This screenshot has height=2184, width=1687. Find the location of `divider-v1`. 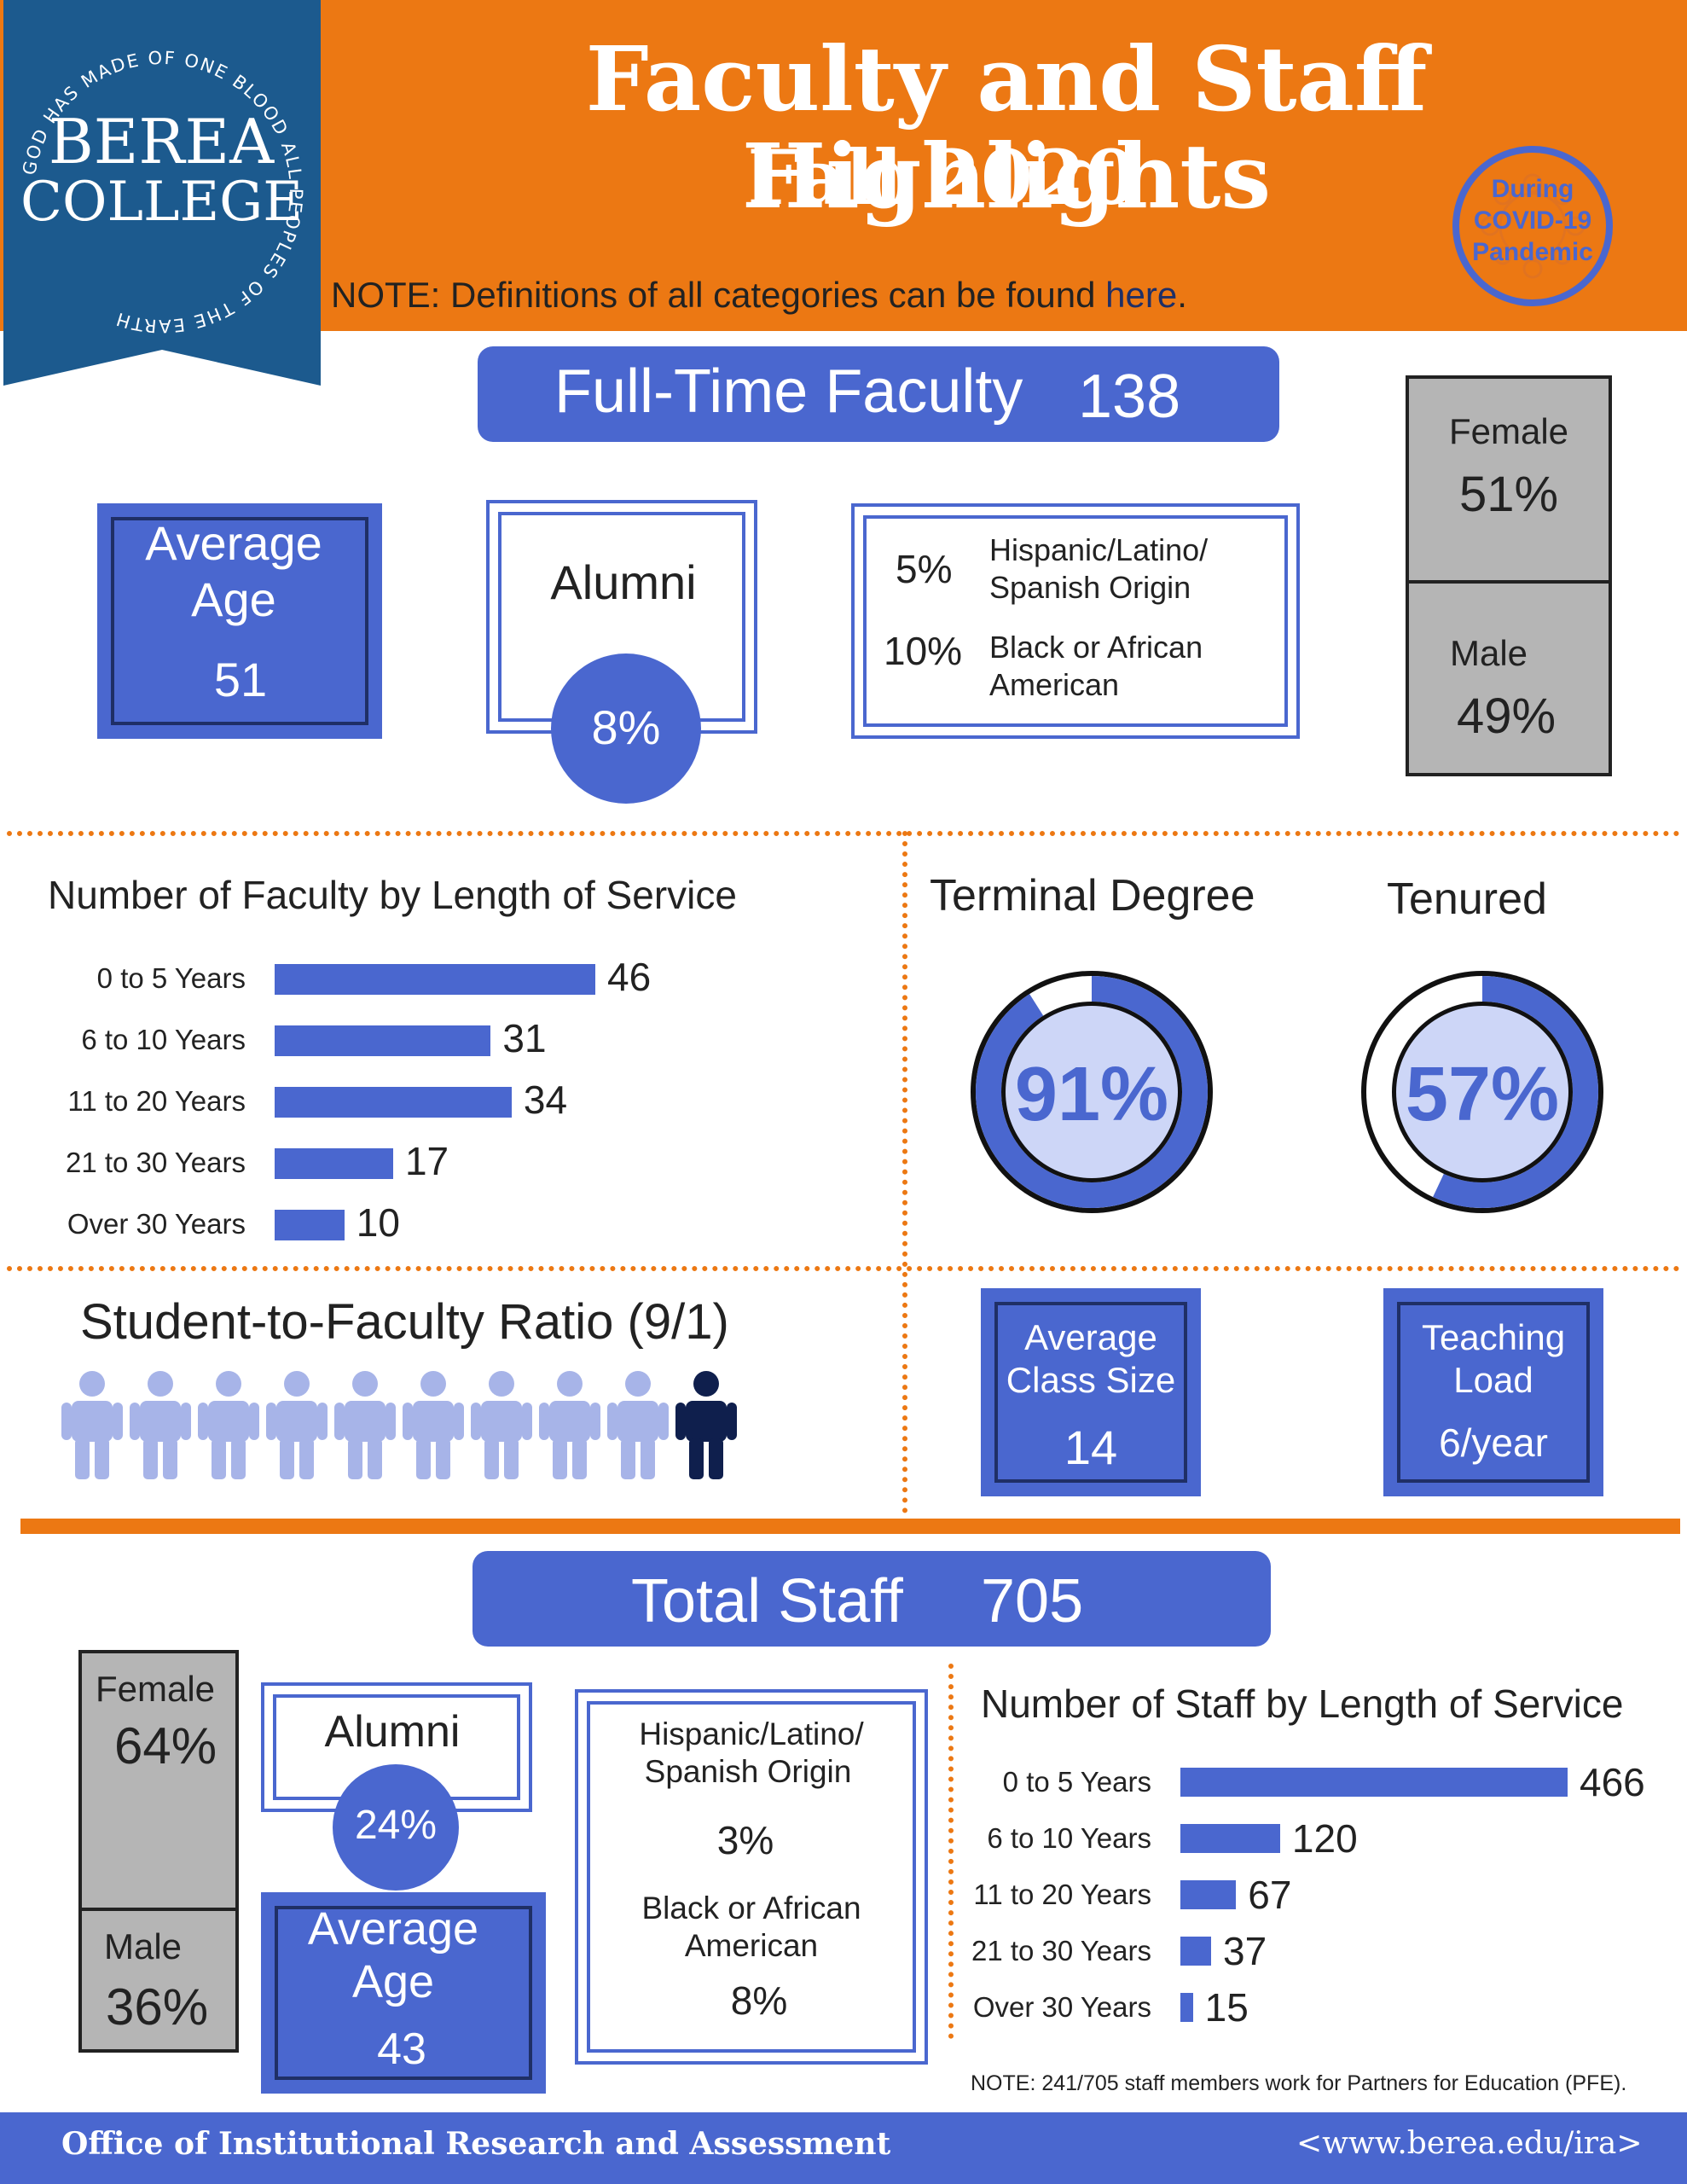

divider-v1 is located at coordinates (904, 1172).